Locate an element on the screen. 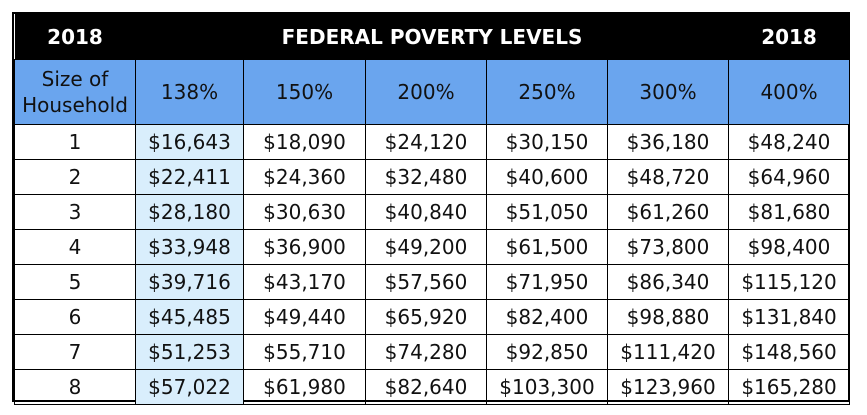  income-cell: $82,640 is located at coordinates (426, 387).